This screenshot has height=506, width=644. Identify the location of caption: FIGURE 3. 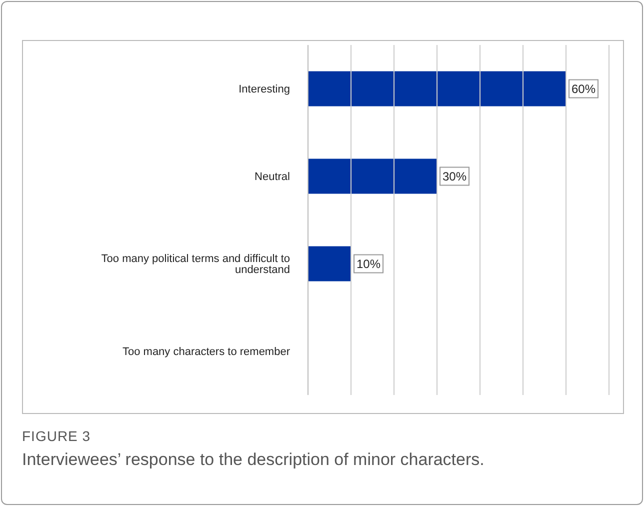
(56, 436).